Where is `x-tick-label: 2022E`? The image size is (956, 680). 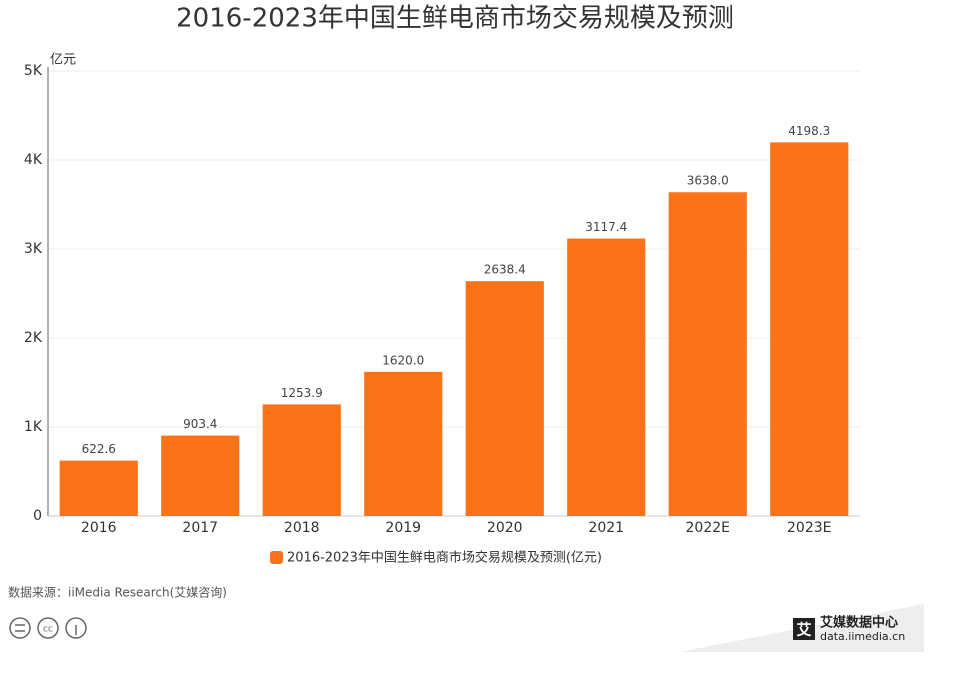 x-tick-label: 2022E is located at coordinates (708, 528).